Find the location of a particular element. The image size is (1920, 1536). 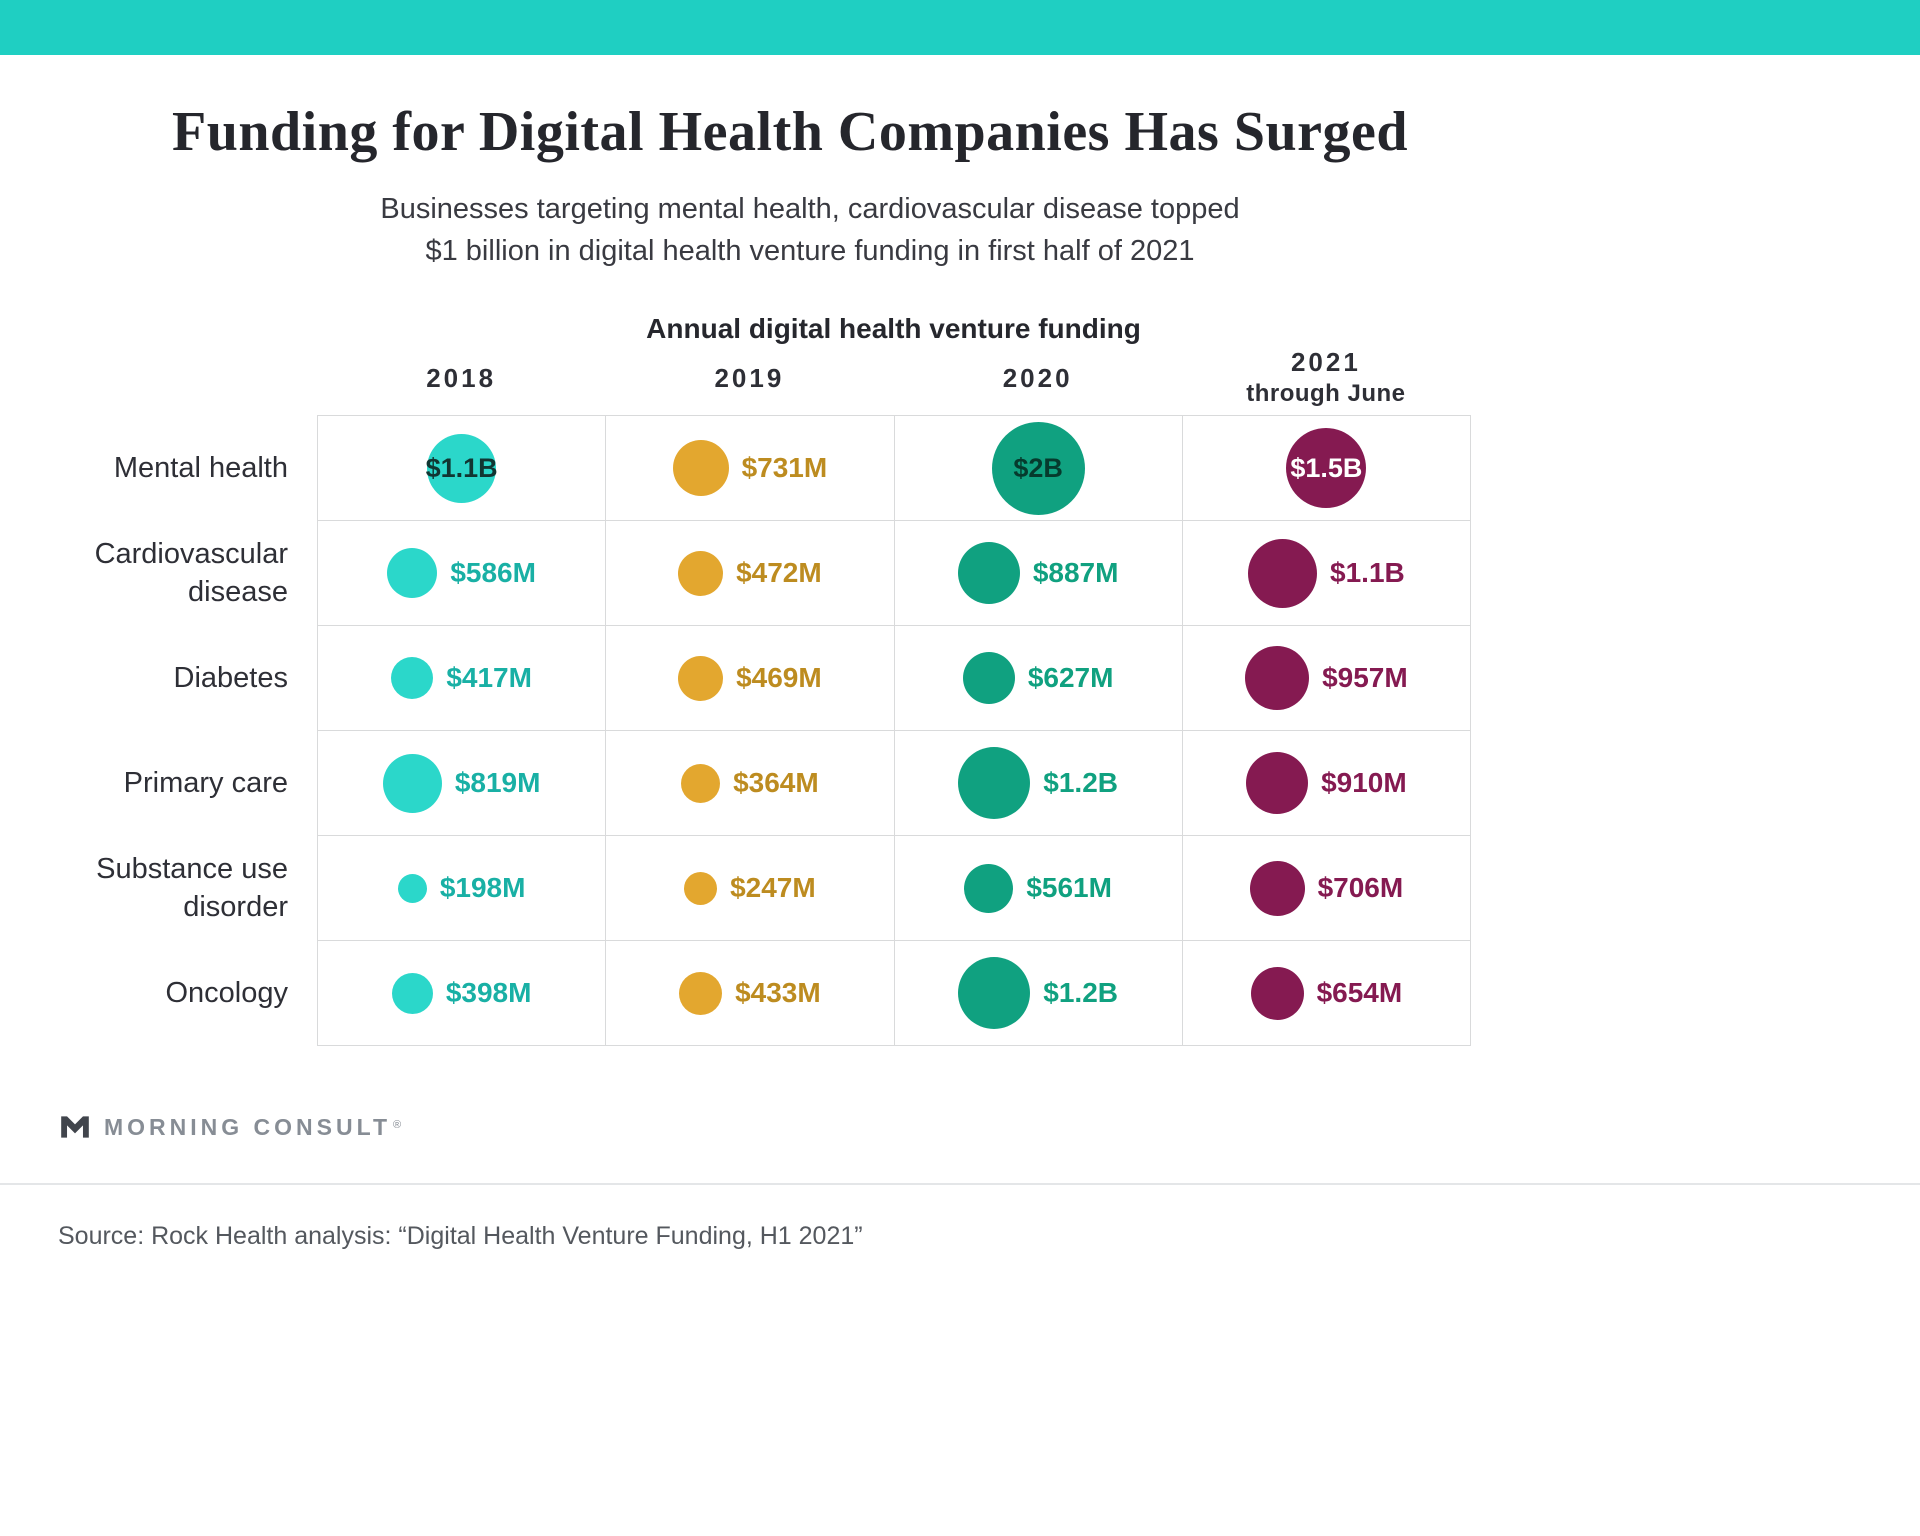

funding-bubble: $2B is located at coordinates (1038, 468).